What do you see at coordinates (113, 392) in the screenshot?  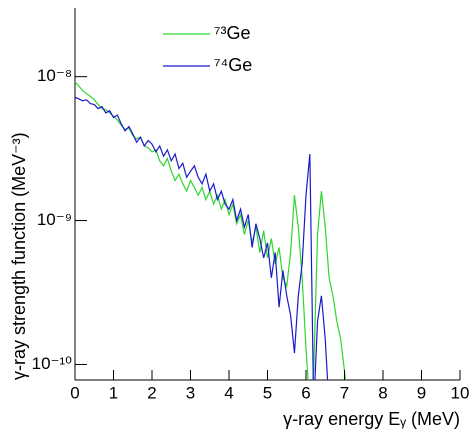 I see `x-tick-label: 1` at bounding box center [113, 392].